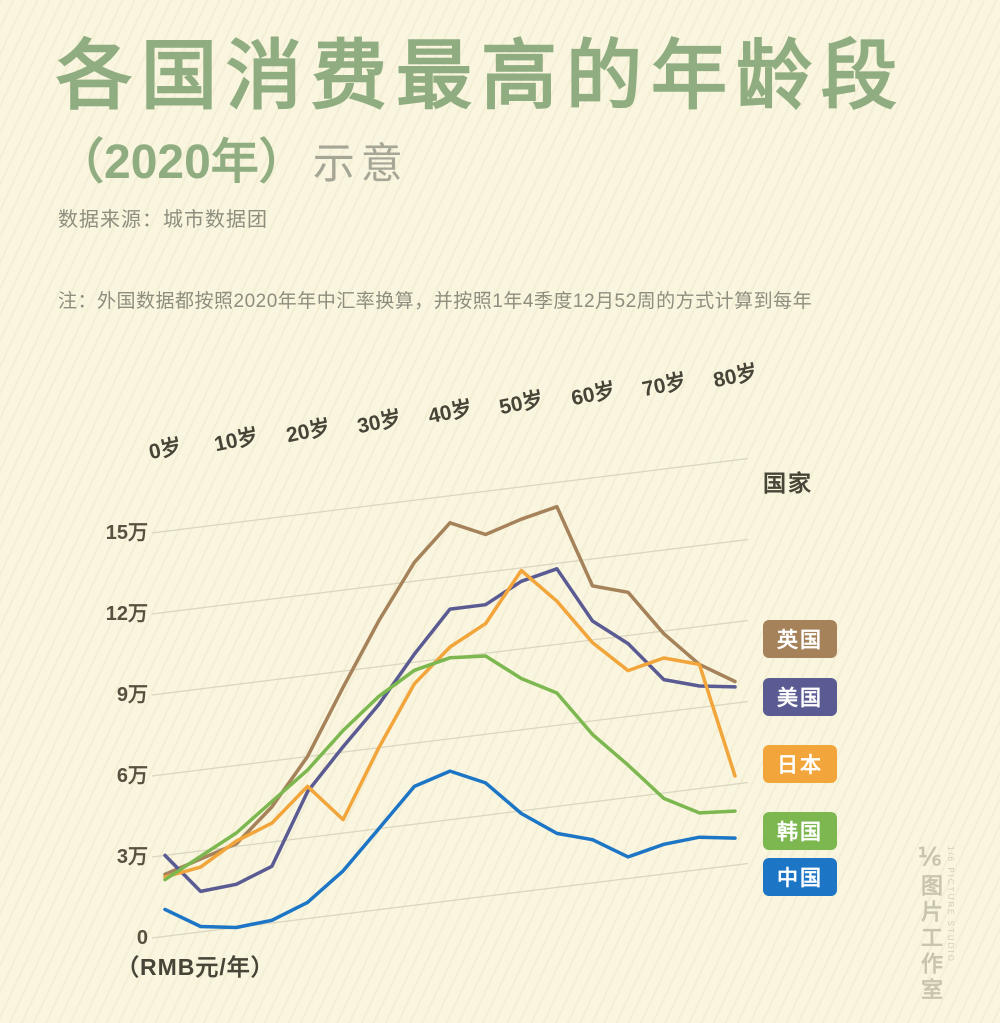 Image resolution: width=1000 pixels, height=1023 pixels. Describe the element at coordinates (181, 162) in the screenshot. I see `subtitle-year: （2020年）` at that location.